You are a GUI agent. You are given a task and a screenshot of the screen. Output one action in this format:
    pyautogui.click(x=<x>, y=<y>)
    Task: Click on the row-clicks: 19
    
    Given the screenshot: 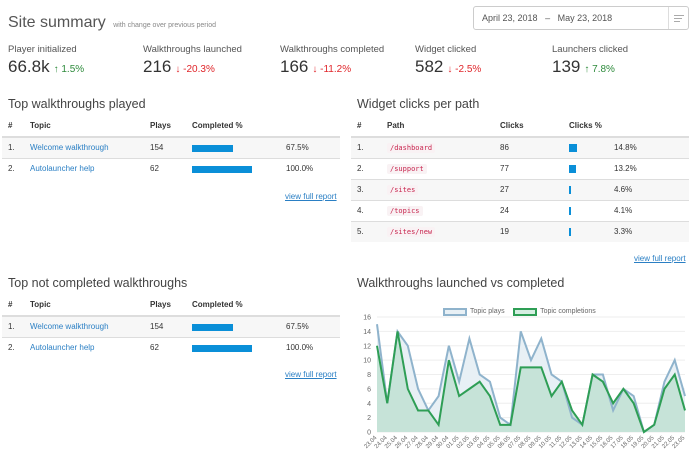 What is the action you would take?
    pyautogui.click(x=528, y=231)
    